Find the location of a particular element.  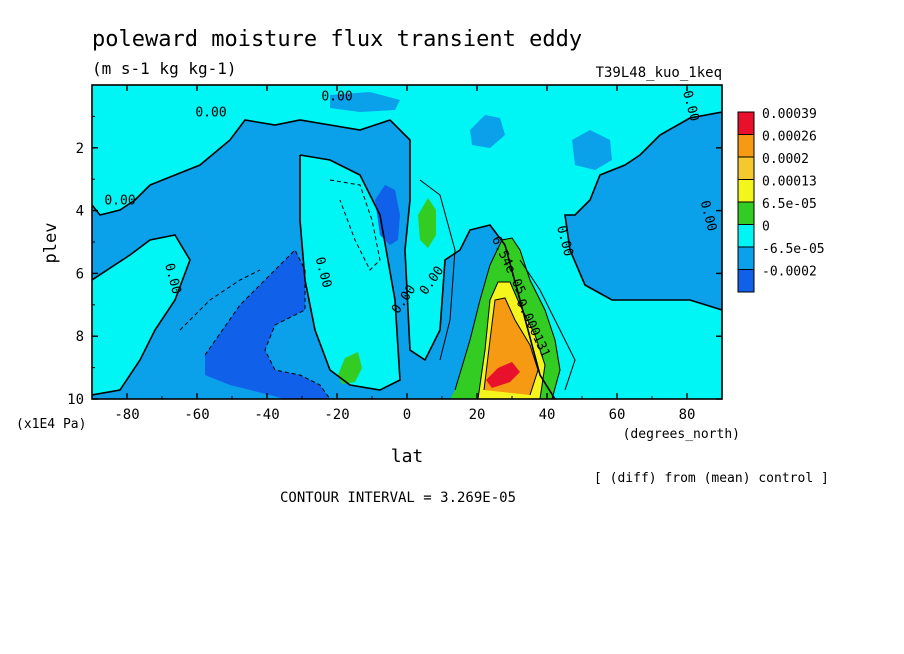

strong-negative-region-north is located at coordinates (387, 215).